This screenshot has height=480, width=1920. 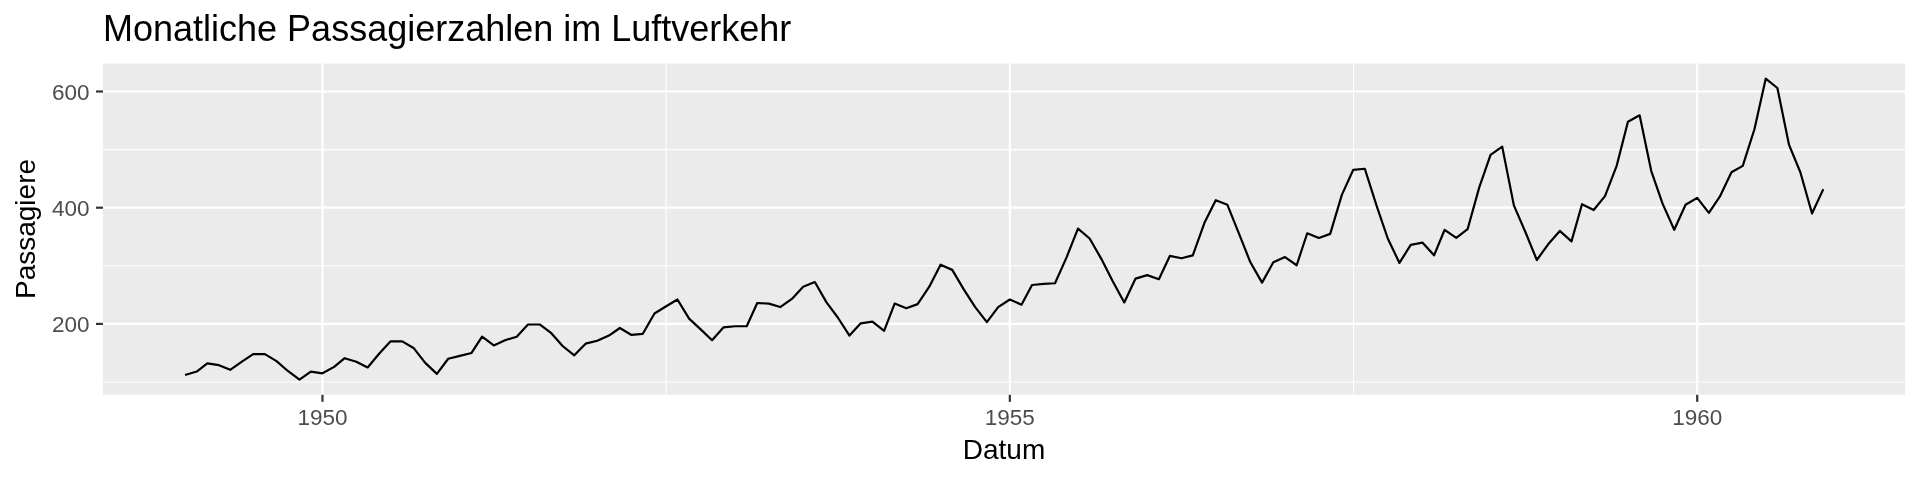 What do you see at coordinates (70, 208) in the screenshot?
I see `y-tick-label: 400` at bounding box center [70, 208].